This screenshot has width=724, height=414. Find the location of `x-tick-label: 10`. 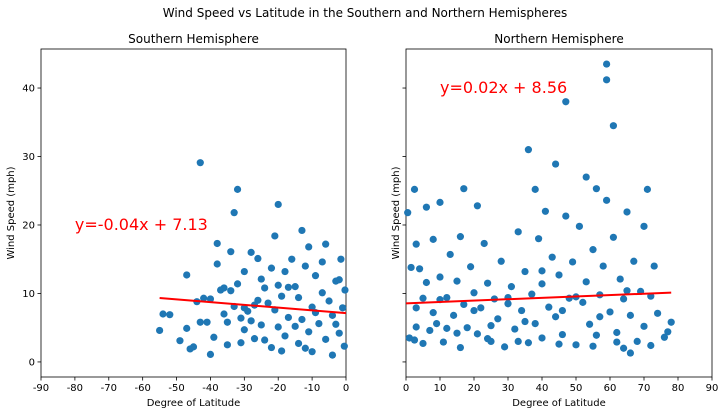

x-tick-label: 10 is located at coordinates (440, 388).